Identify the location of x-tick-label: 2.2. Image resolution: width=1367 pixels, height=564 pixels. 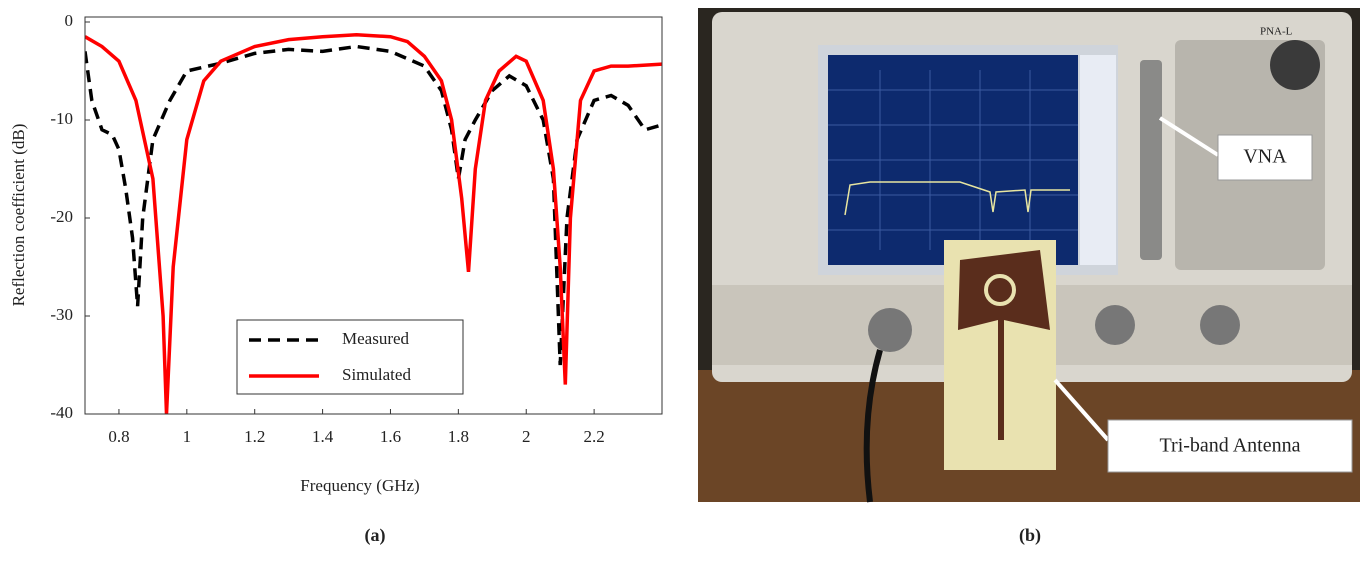
(593, 436).